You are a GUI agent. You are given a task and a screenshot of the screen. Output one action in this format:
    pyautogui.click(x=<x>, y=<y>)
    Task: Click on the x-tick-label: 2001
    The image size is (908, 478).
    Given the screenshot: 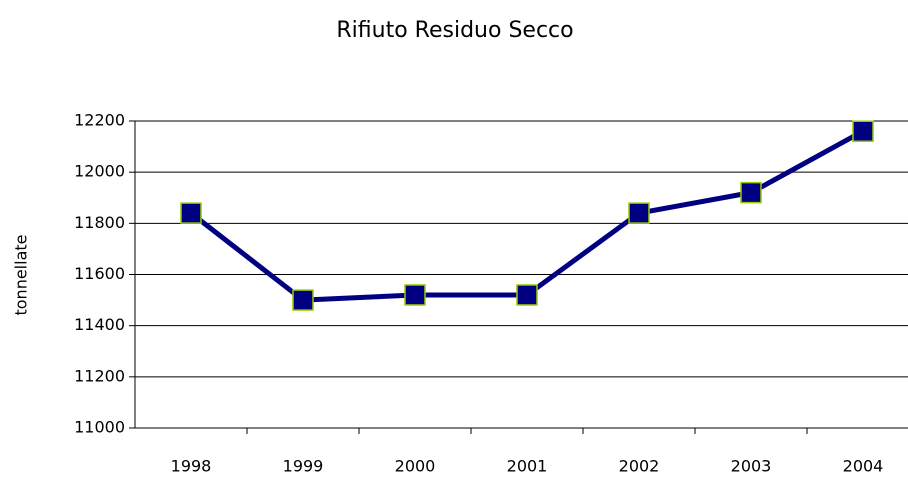 What is the action you would take?
    pyautogui.click(x=527, y=466)
    